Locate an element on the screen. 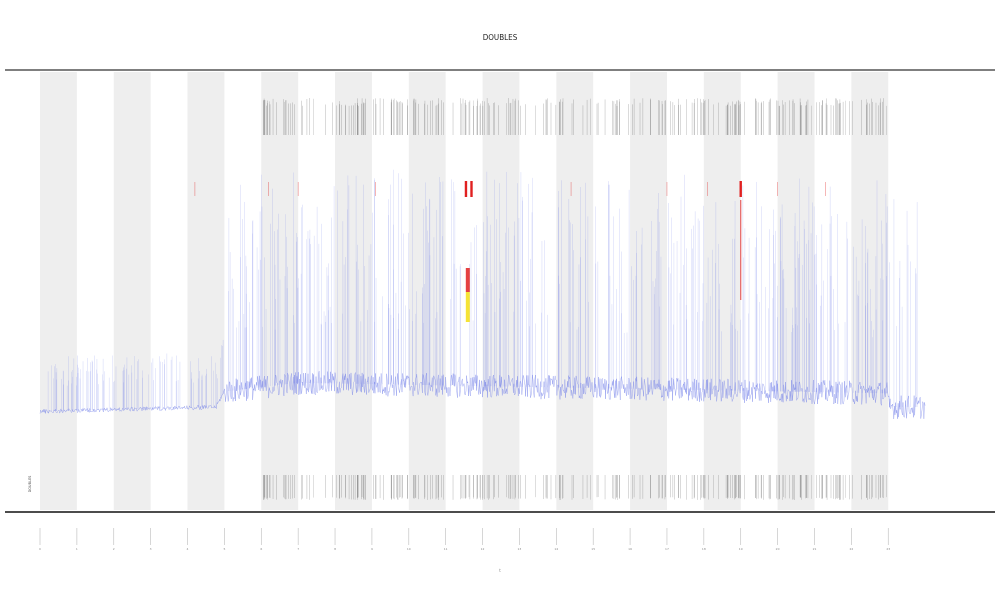 The image size is (1000, 600). x-tick-label: 2 is located at coordinates (114, 549).